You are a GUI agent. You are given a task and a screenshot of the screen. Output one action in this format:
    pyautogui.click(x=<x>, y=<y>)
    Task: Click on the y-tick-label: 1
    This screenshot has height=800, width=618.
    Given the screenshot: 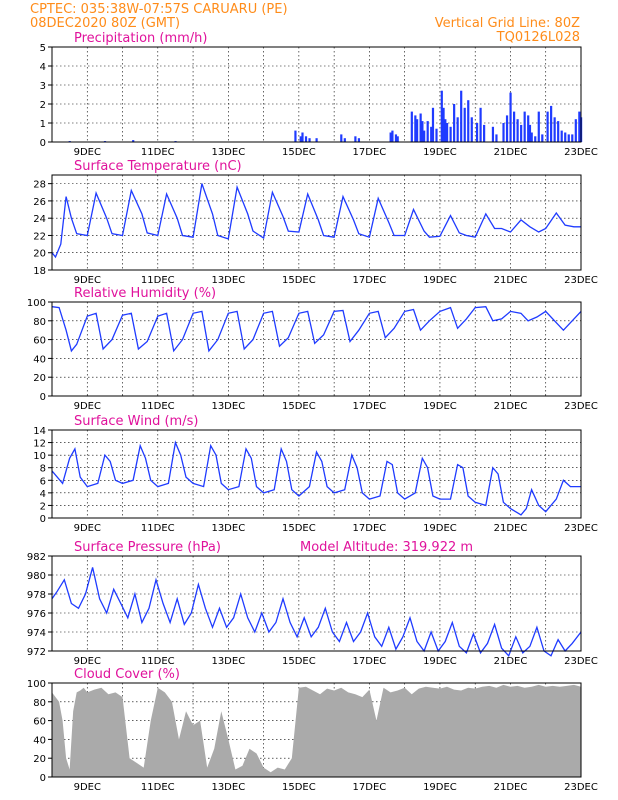 What is the action you would take?
    pyautogui.click(x=43, y=124)
    